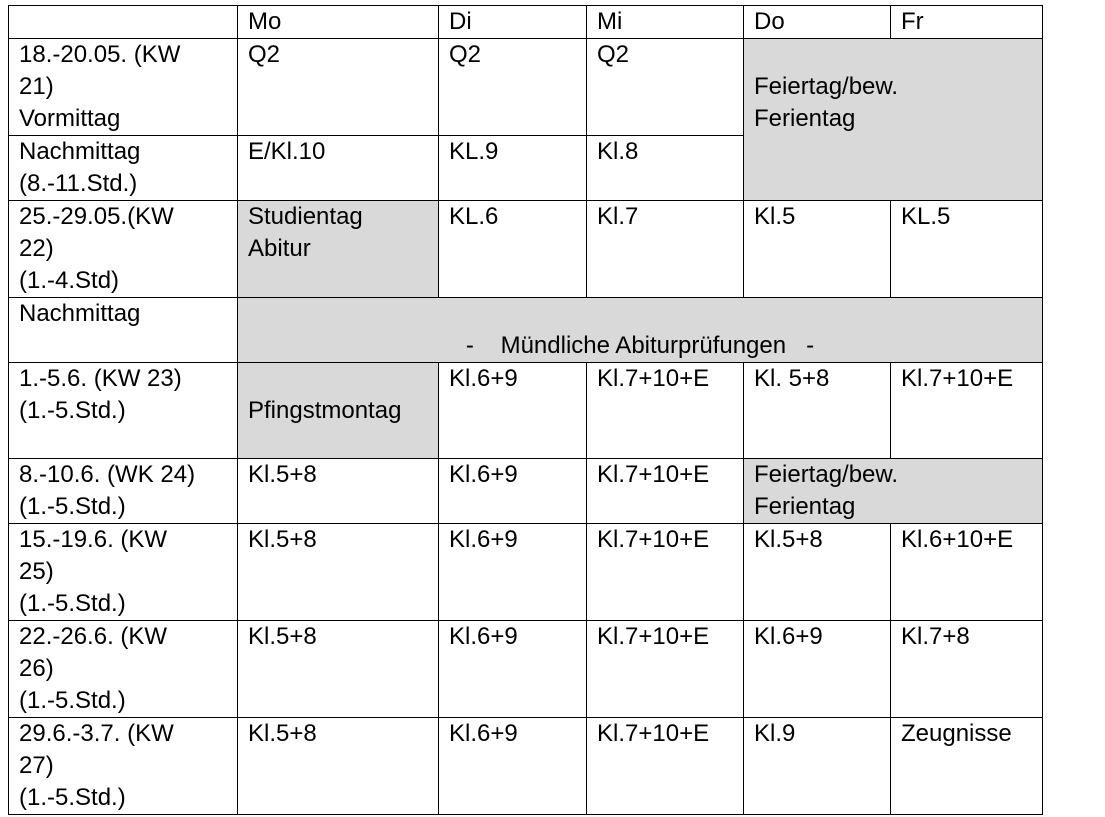 The height and width of the screenshot is (817, 1105). I want to click on header-di: Di, so click(512, 22).